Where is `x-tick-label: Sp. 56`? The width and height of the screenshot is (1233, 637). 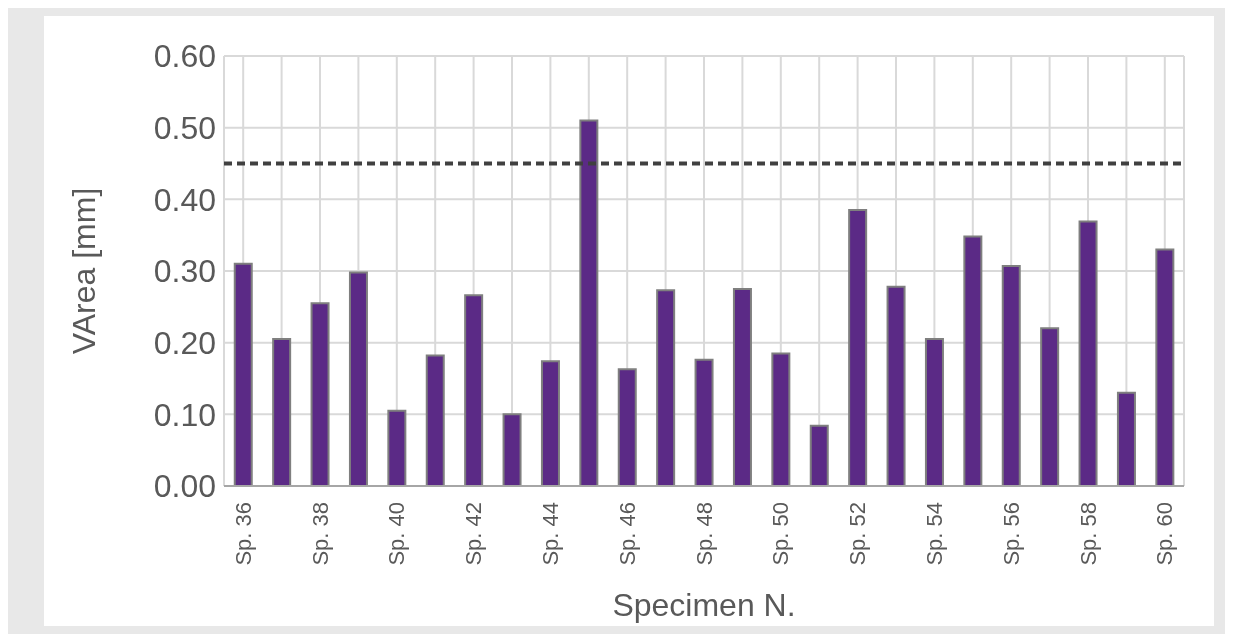
x-tick-label: Sp. 56 is located at coordinates (1011, 534).